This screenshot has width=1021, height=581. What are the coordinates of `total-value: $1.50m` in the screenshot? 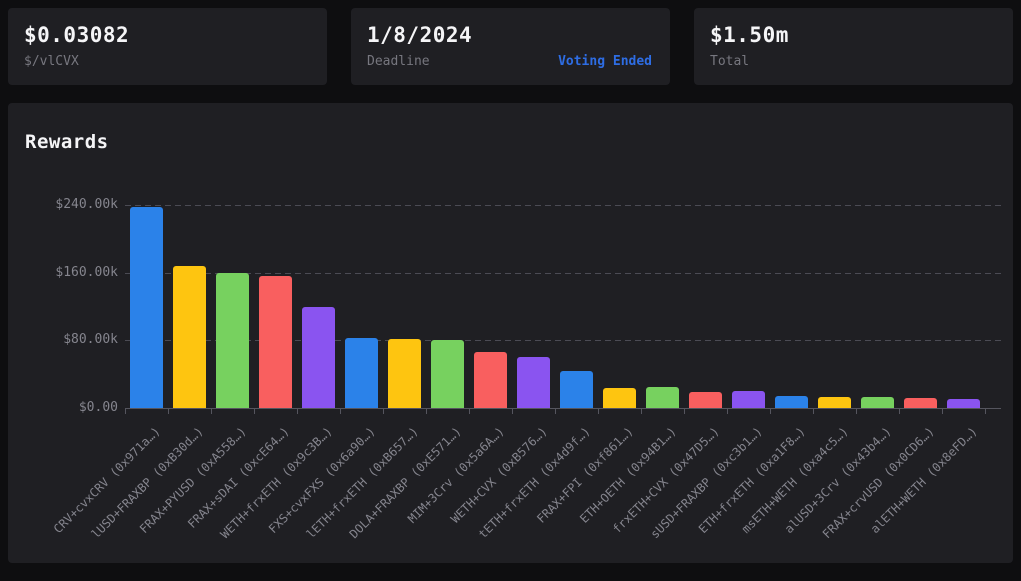 It's located at (749, 35).